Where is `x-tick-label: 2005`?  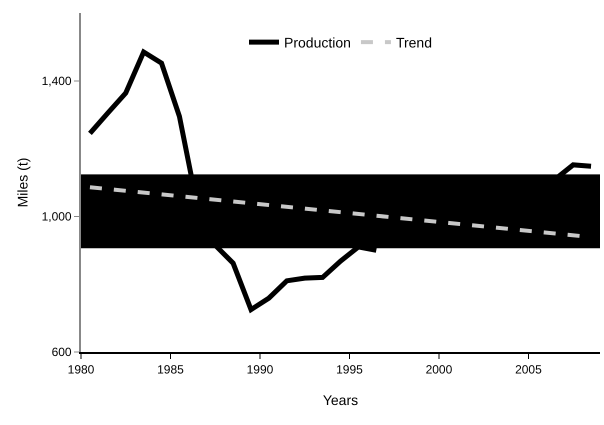
x-tick-label: 2005 is located at coordinates (528, 369).